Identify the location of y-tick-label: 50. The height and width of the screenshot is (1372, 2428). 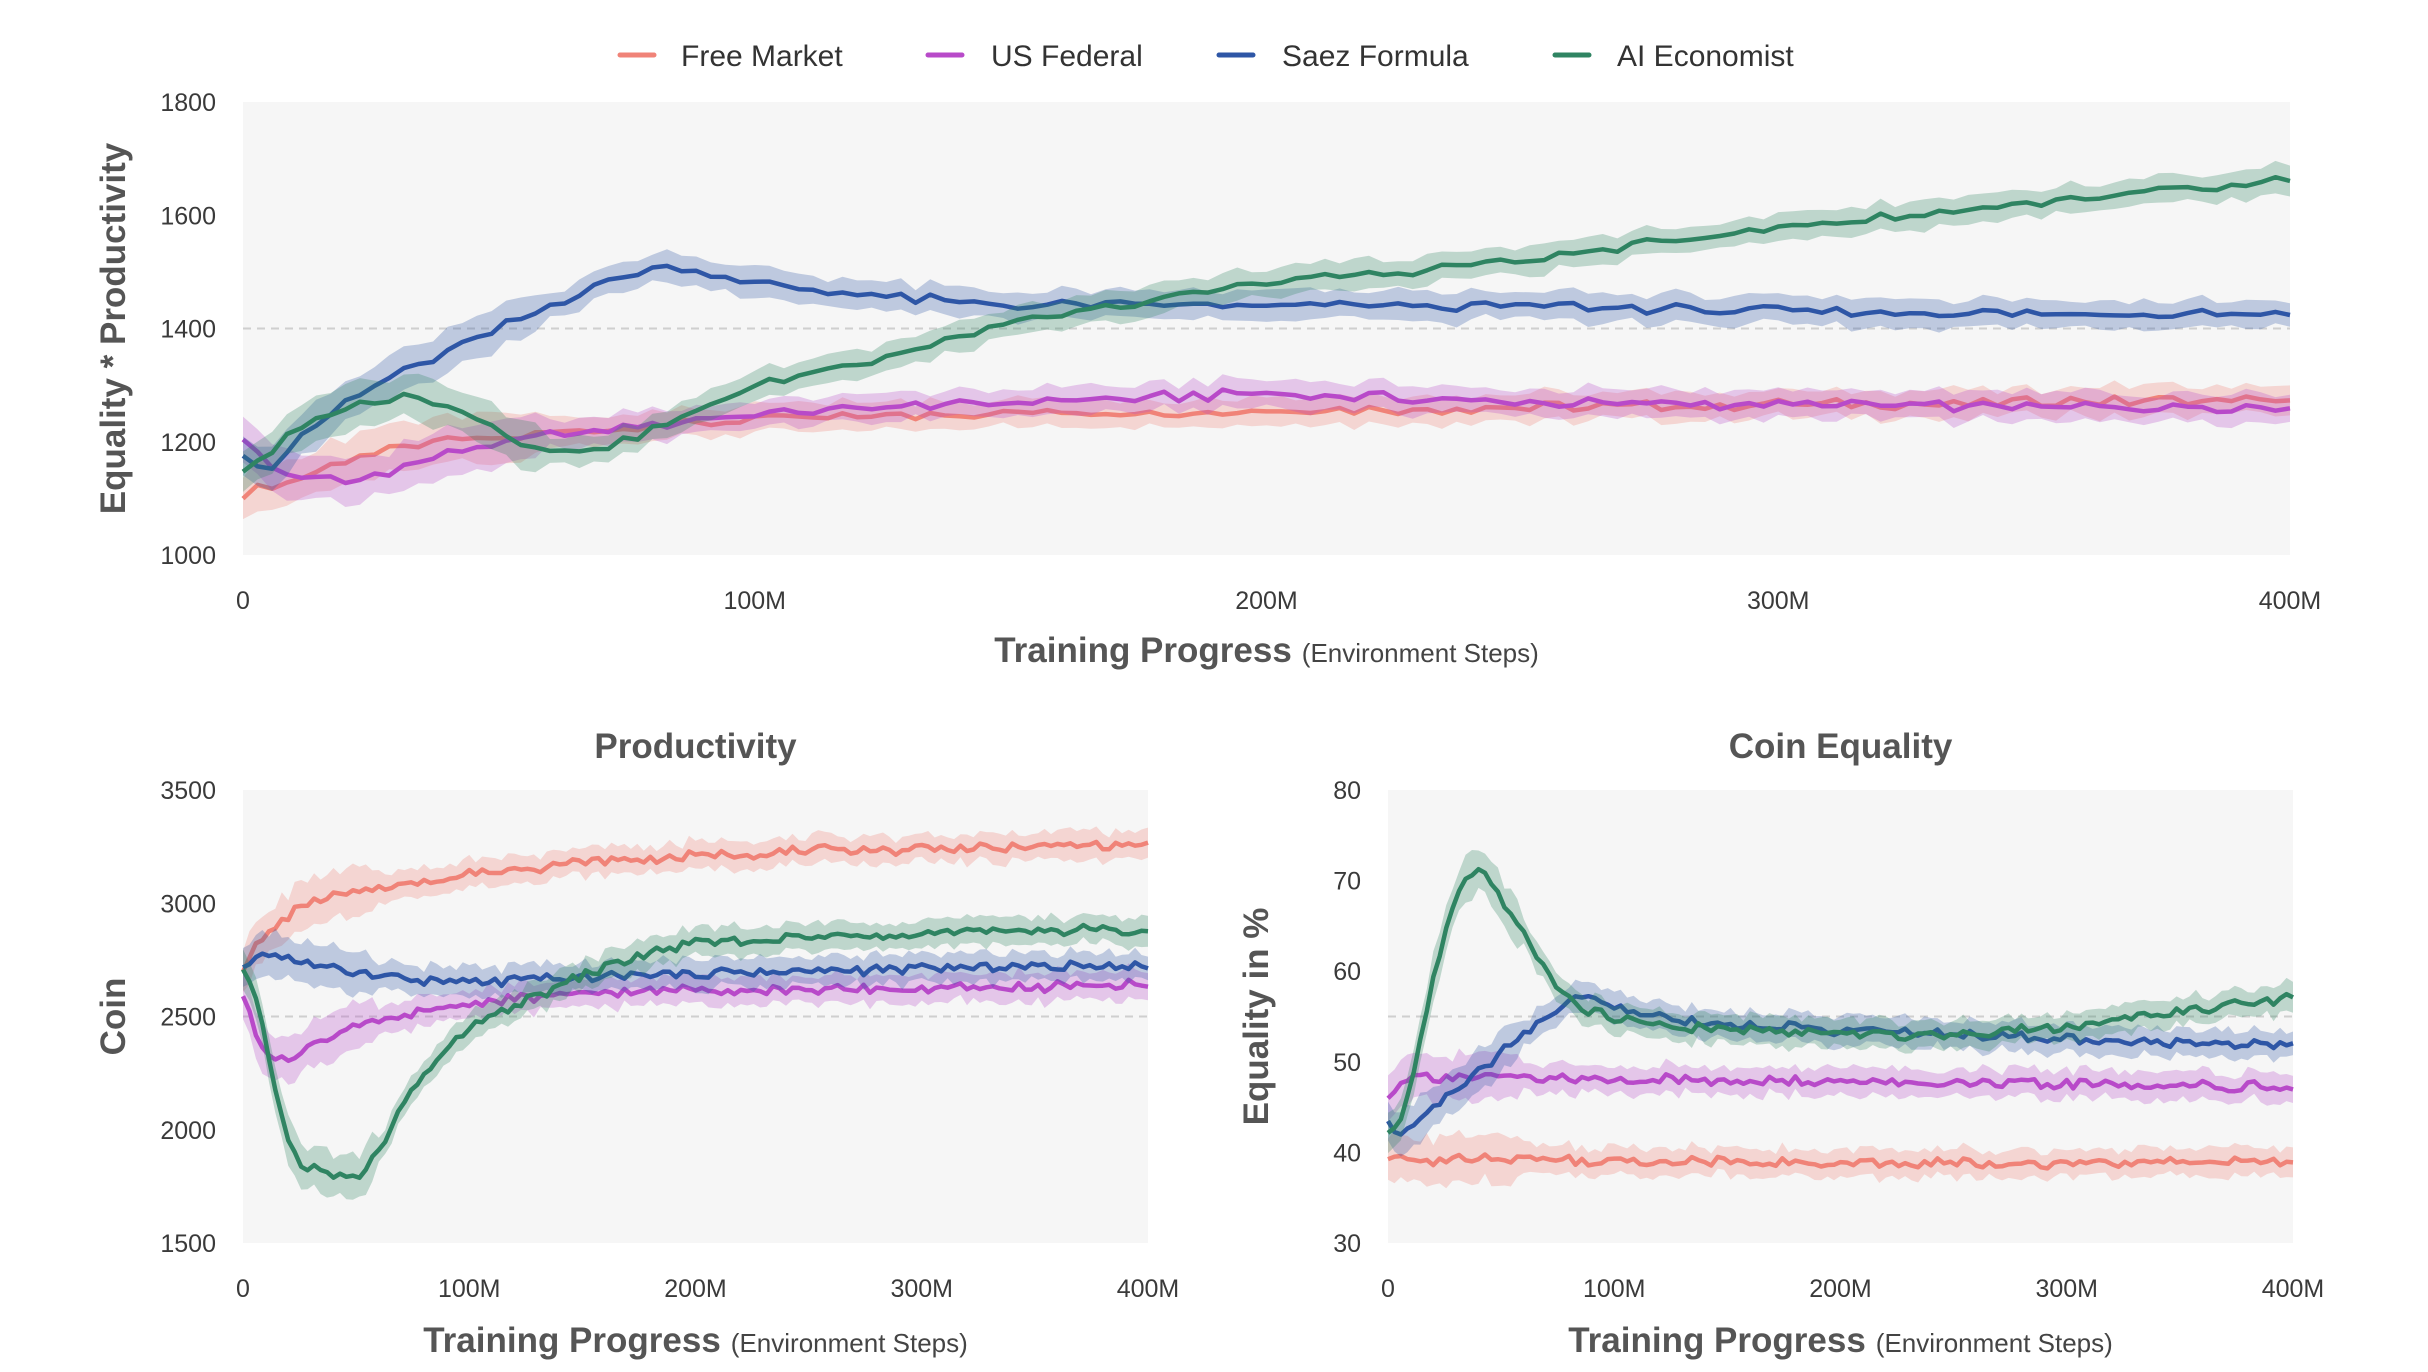
(1347, 1063).